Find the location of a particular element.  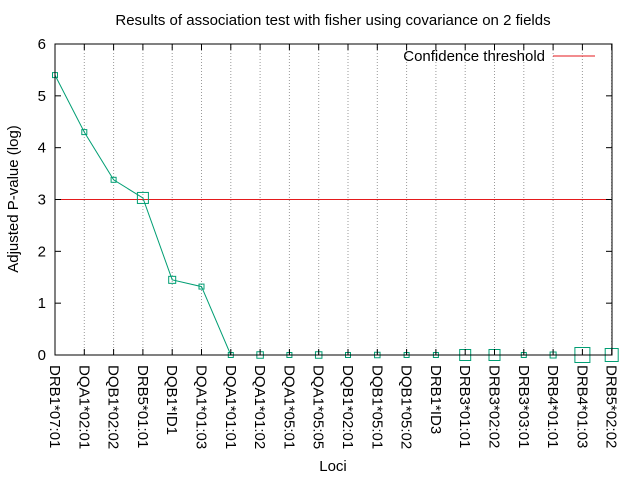

x-tick-label: DRB3*01:01 is located at coordinates (464, 406).